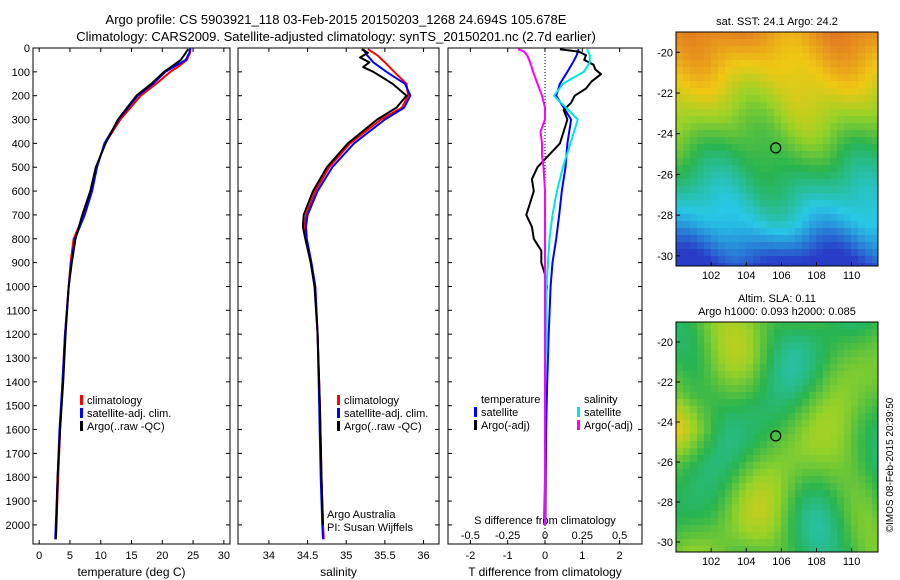 The width and height of the screenshot is (900, 580). Describe the element at coordinates (81, 426) in the screenshot. I see `legend-swatch` at that location.